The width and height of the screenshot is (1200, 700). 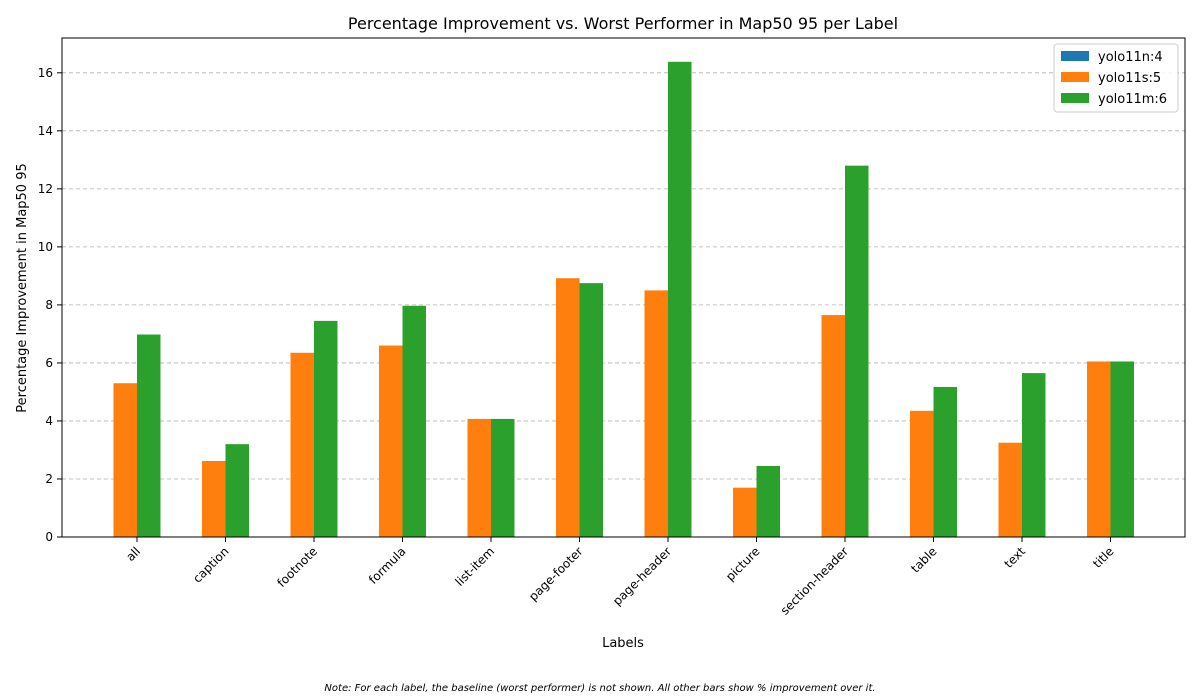 I want to click on y-tick-label: 10, so click(x=45, y=247).